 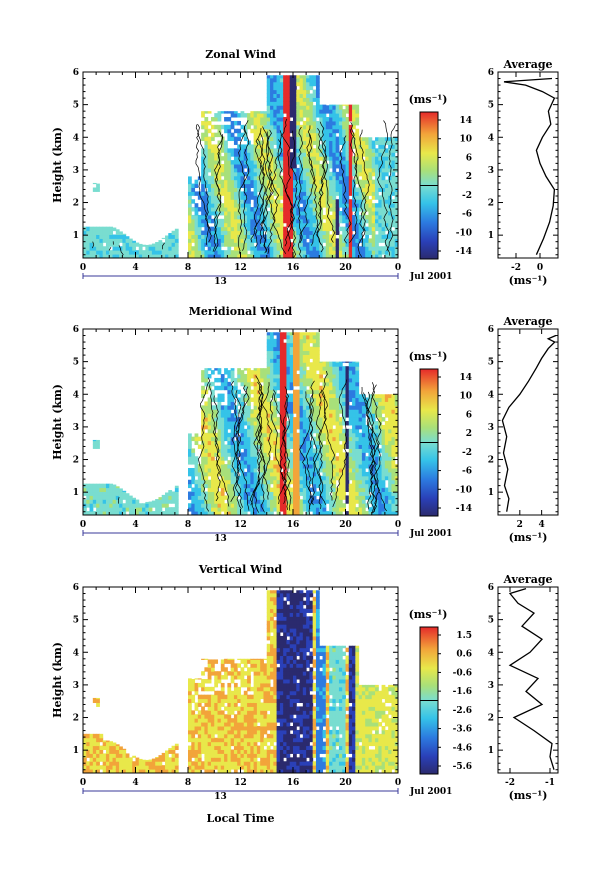 What do you see at coordinates (464, 655) in the screenshot?
I see `colorbar-tick-label: 0.6` at bounding box center [464, 655].